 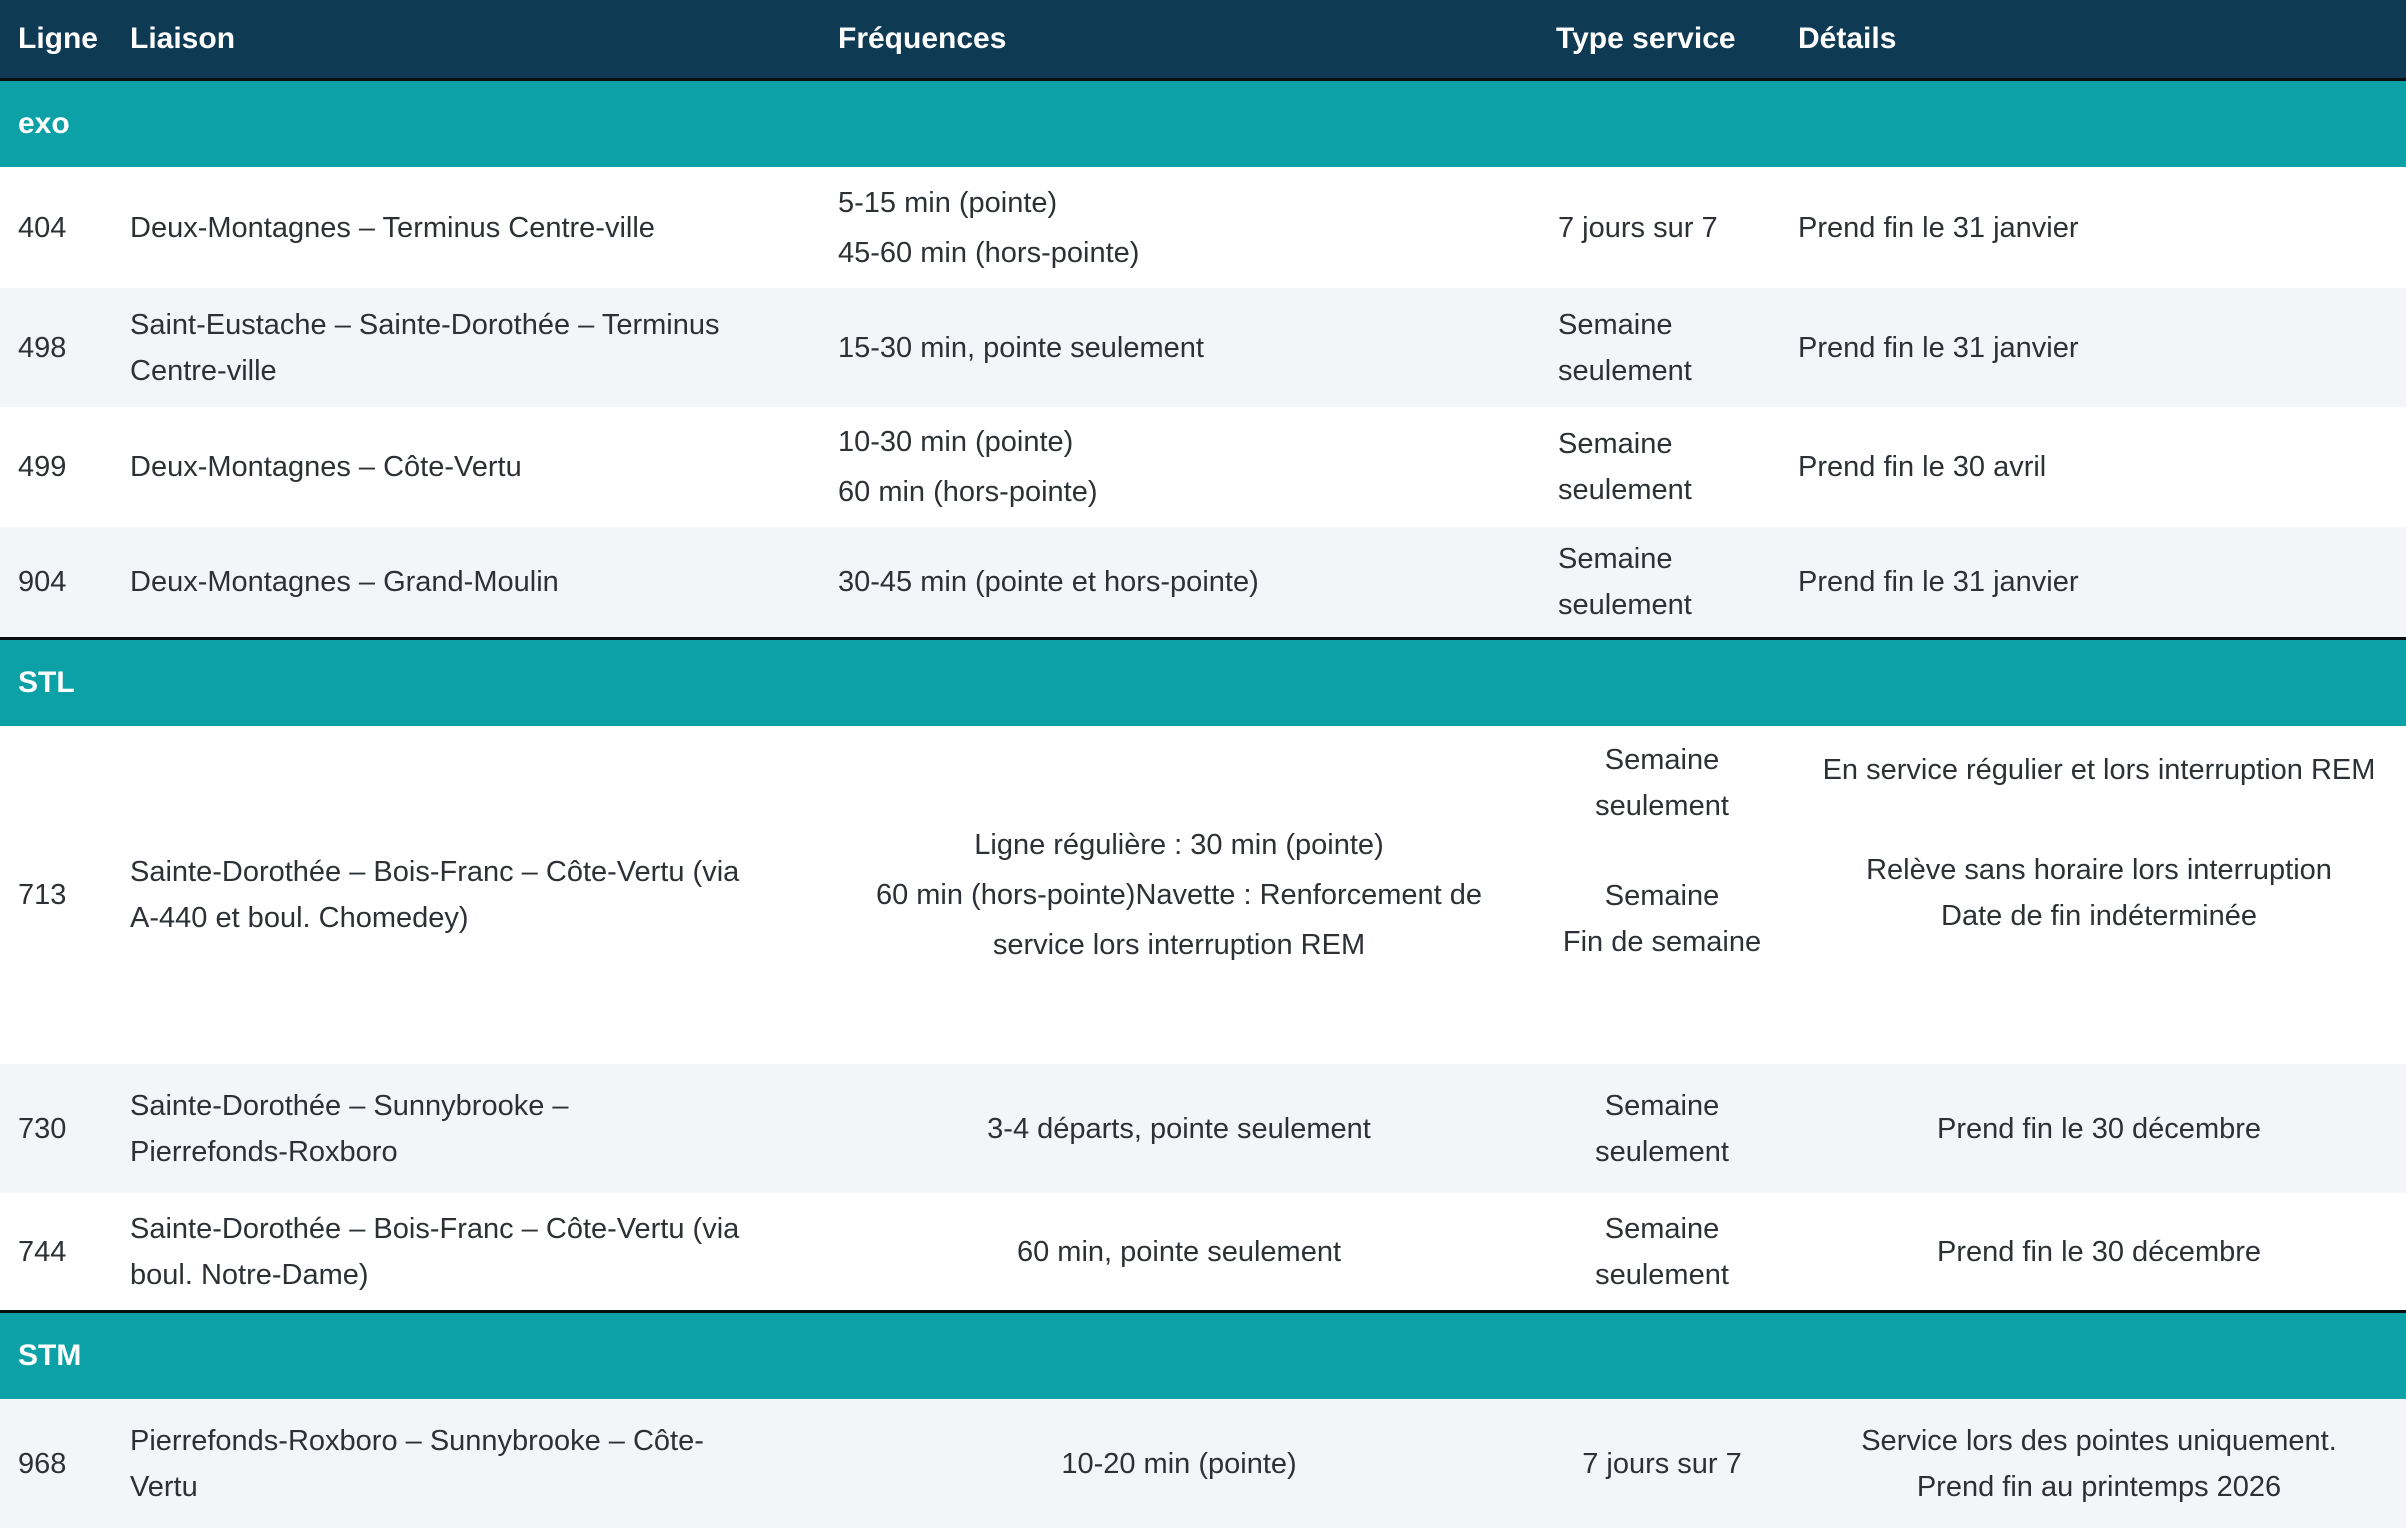 What do you see at coordinates (1179, 1251) in the screenshot?
I see `cell-frequences: 60 min, pointe seulement` at bounding box center [1179, 1251].